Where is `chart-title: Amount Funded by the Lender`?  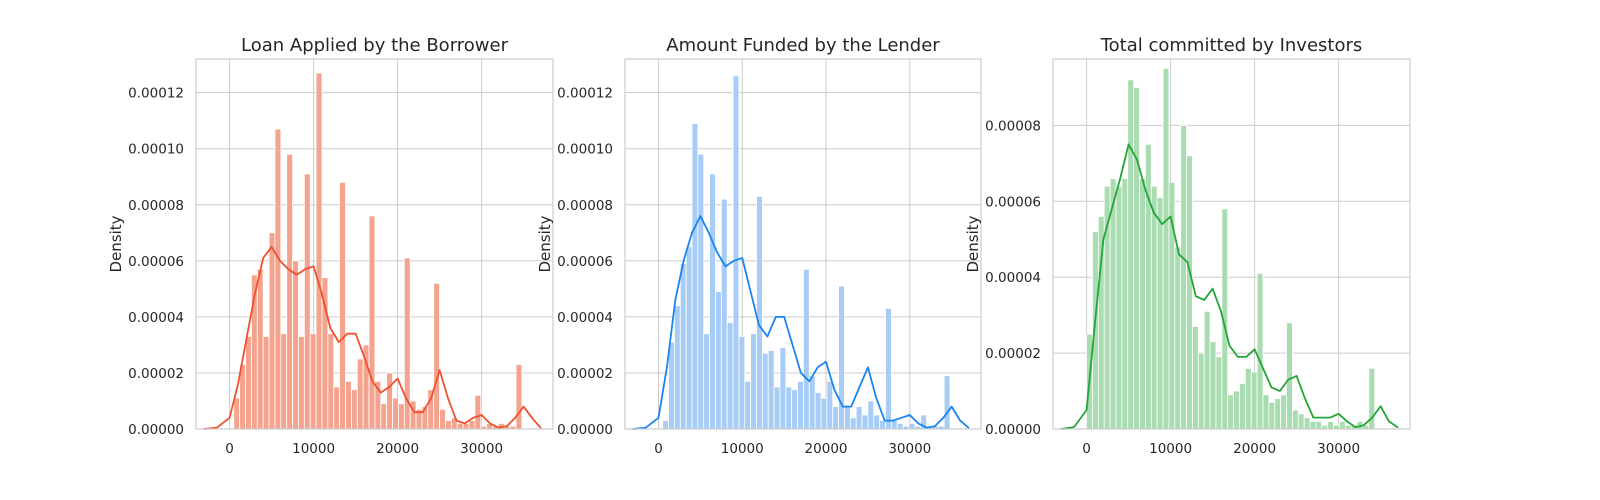
chart-title: Amount Funded by the Lender is located at coordinates (803, 45).